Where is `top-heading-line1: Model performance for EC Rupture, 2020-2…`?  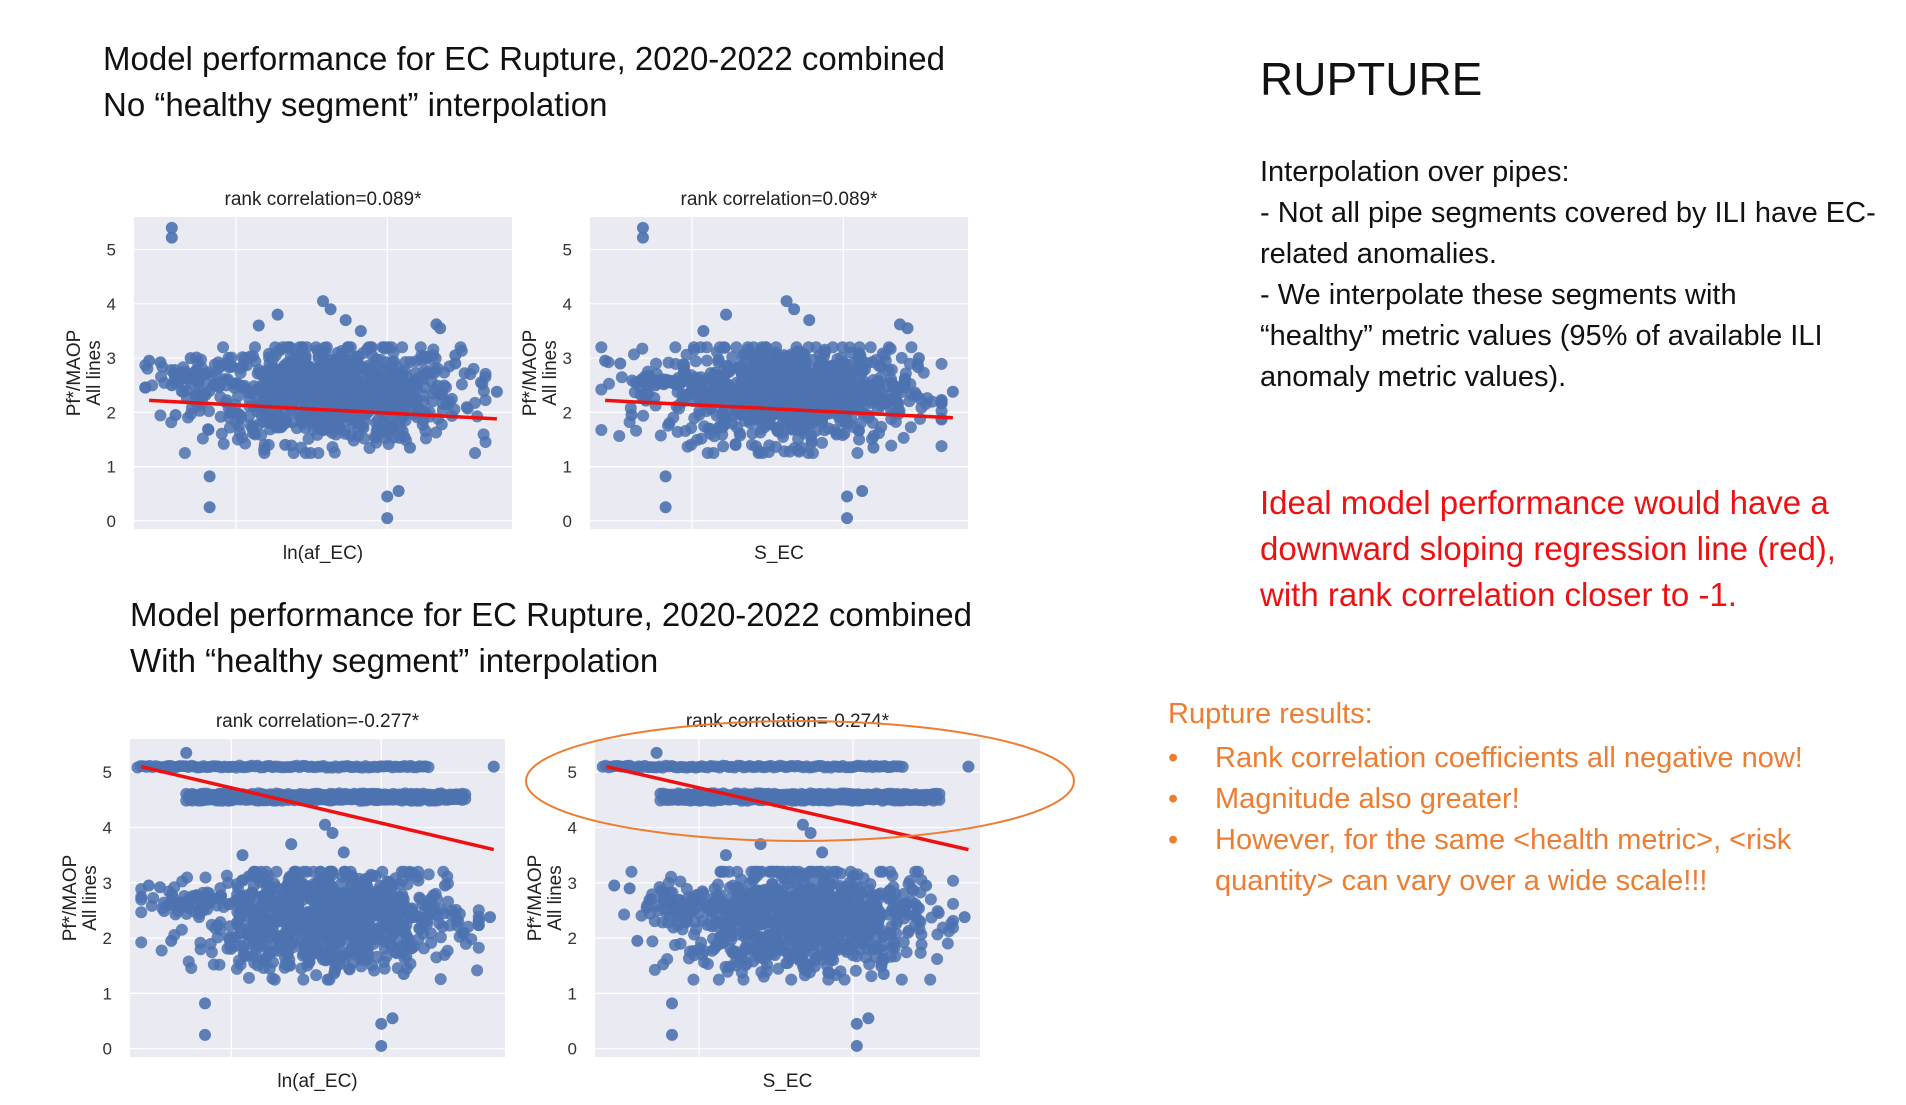 top-heading-line1: Model performance for EC Rupture, 2020-2… is located at coordinates (524, 58).